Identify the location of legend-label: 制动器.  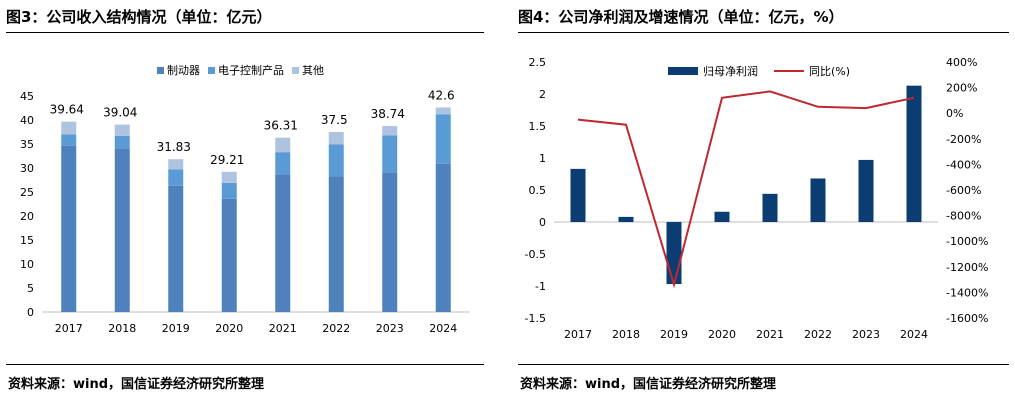
(183, 70).